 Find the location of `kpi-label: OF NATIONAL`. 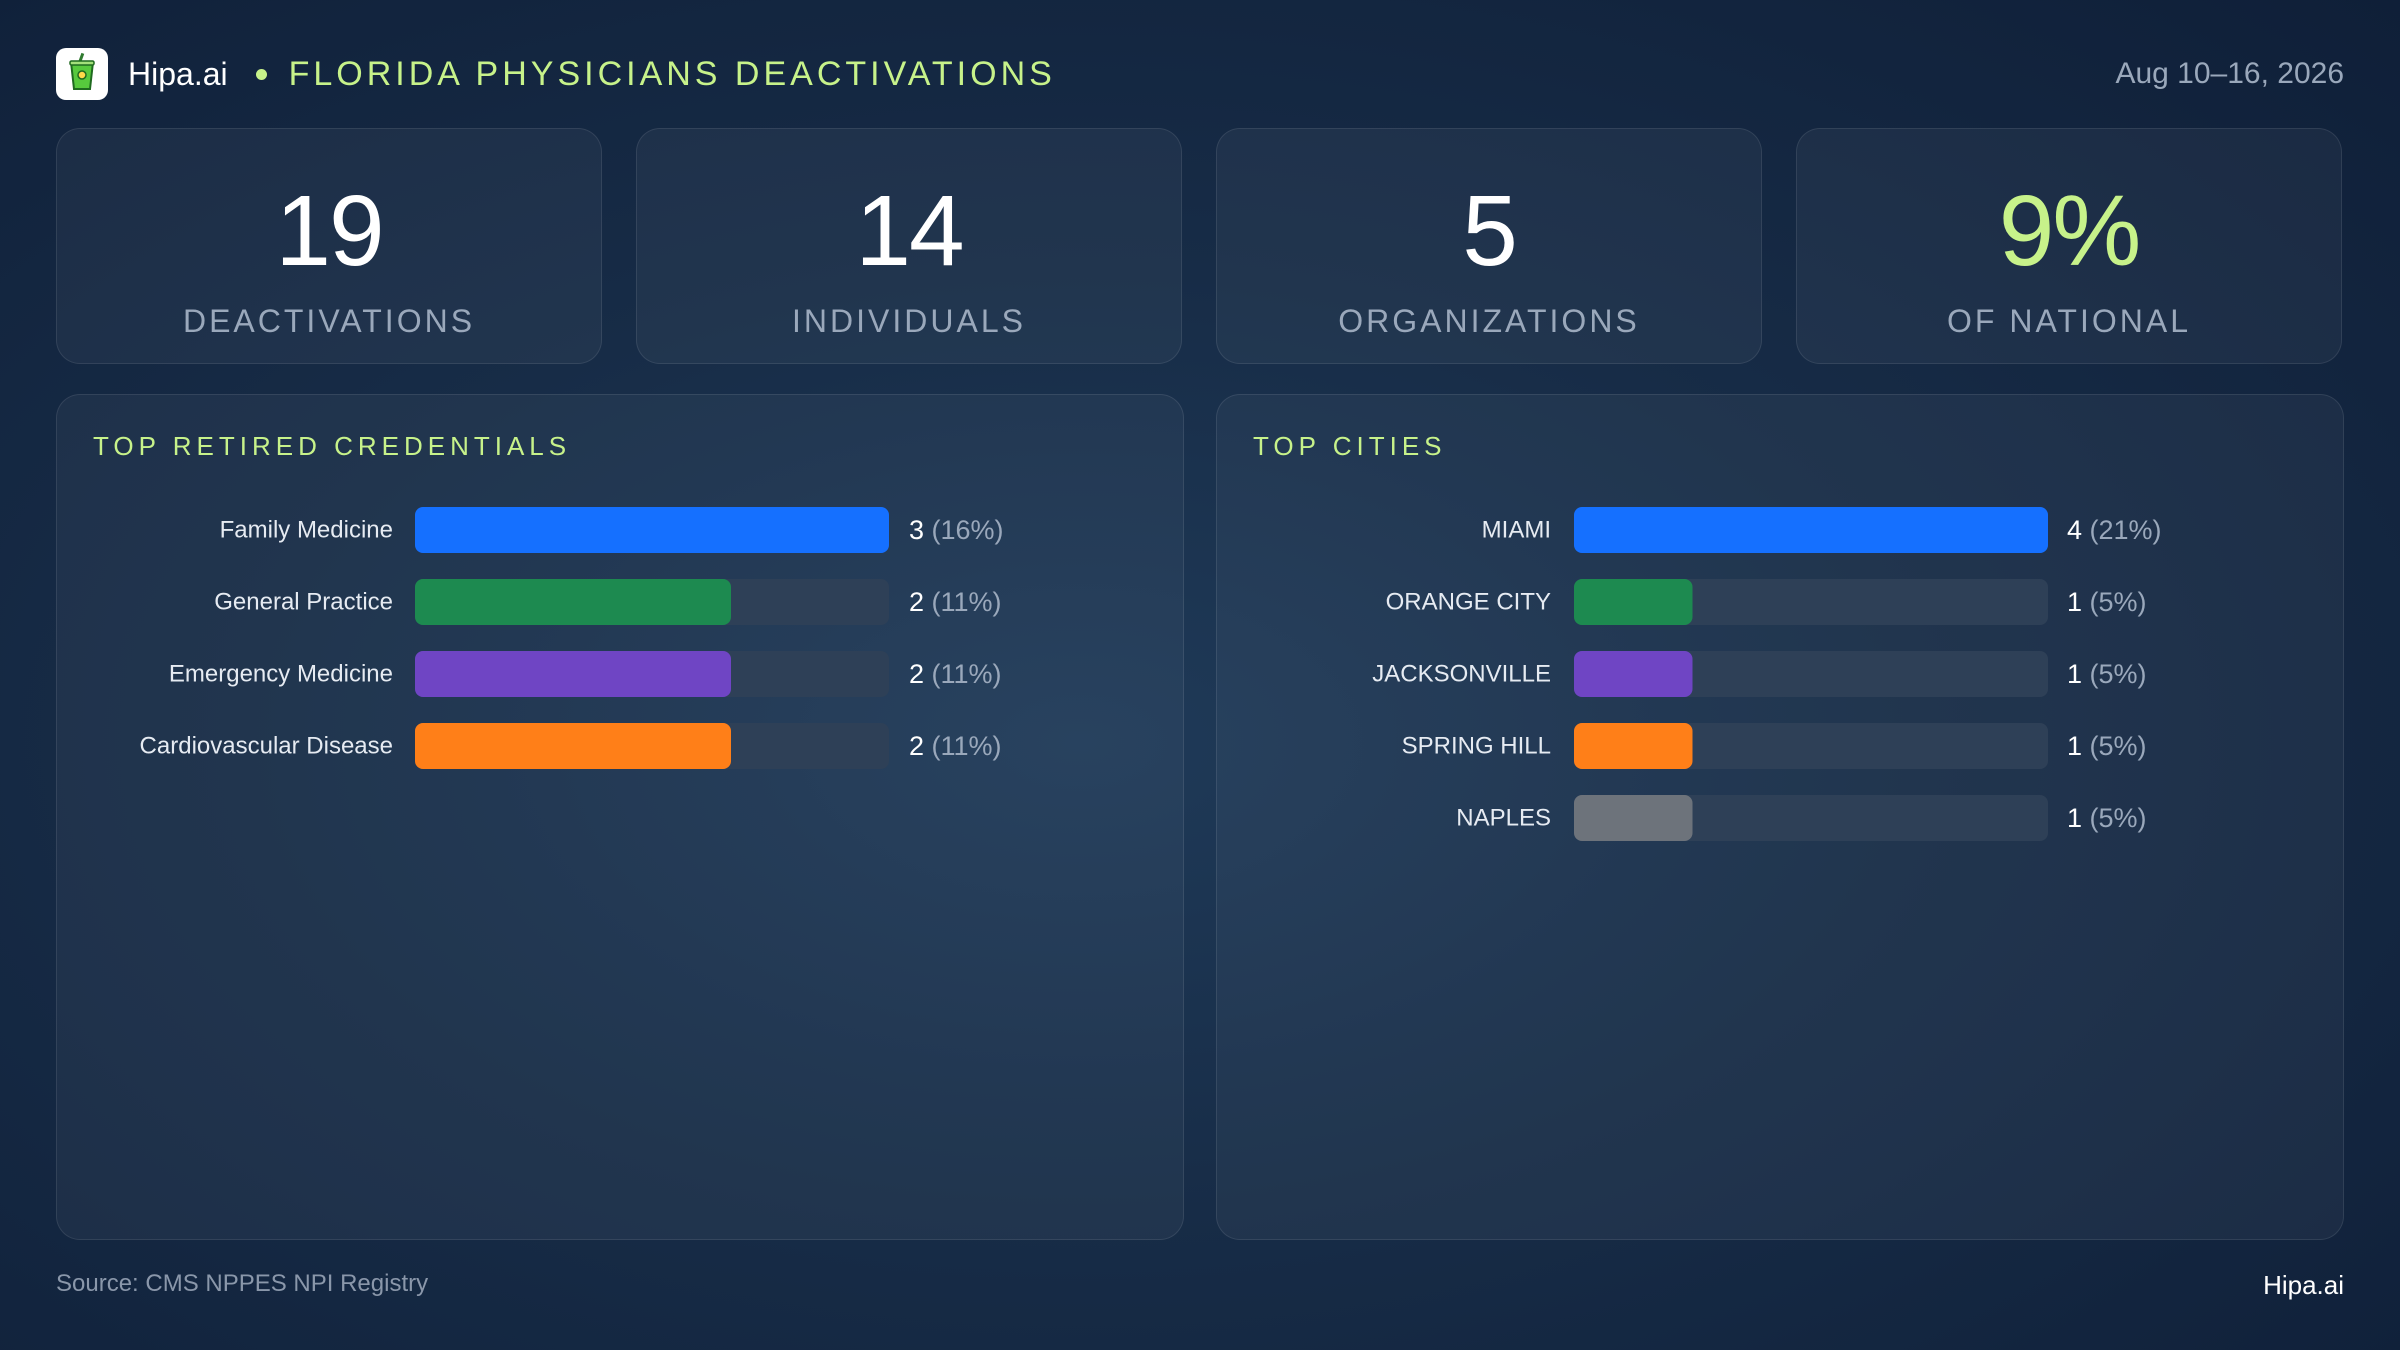

kpi-label: OF NATIONAL is located at coordinates (2069, 321).